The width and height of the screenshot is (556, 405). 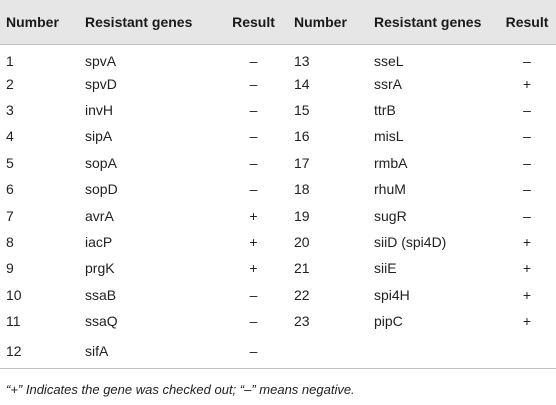 I want to click on row-gene: sseL, so click(x=389, y=61).